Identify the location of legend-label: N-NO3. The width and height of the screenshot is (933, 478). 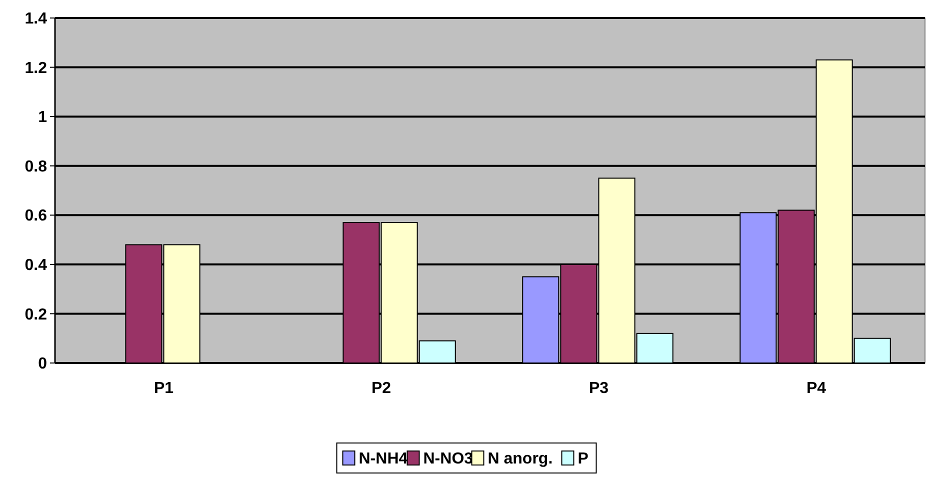
(448, 459).